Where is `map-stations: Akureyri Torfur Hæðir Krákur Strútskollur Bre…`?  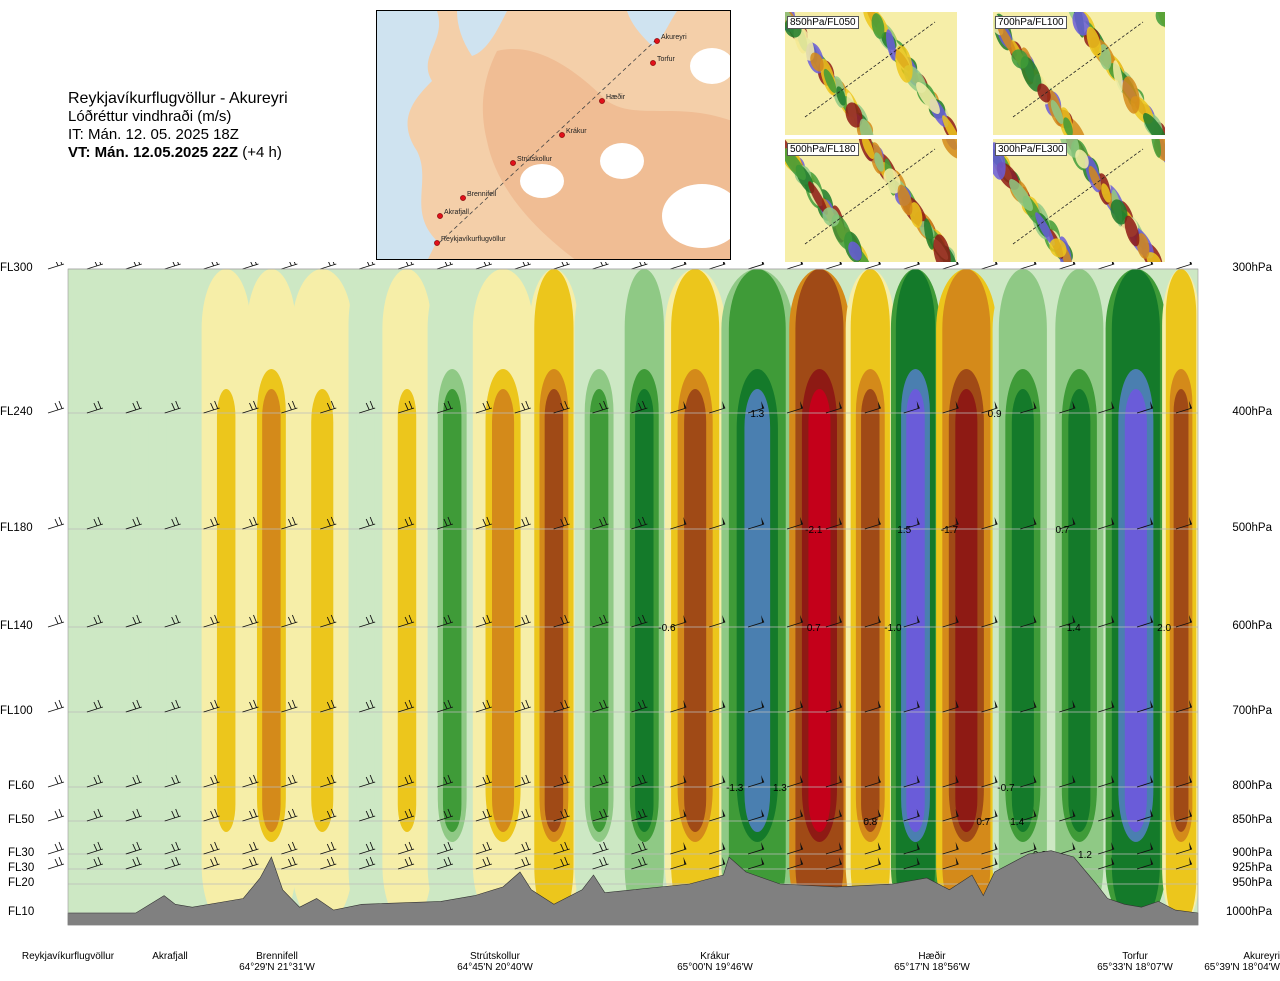 map-stations: Akureyri Torfur Hæðir Krákur Strútskollur Bre… is located at coordinates (560, 140).